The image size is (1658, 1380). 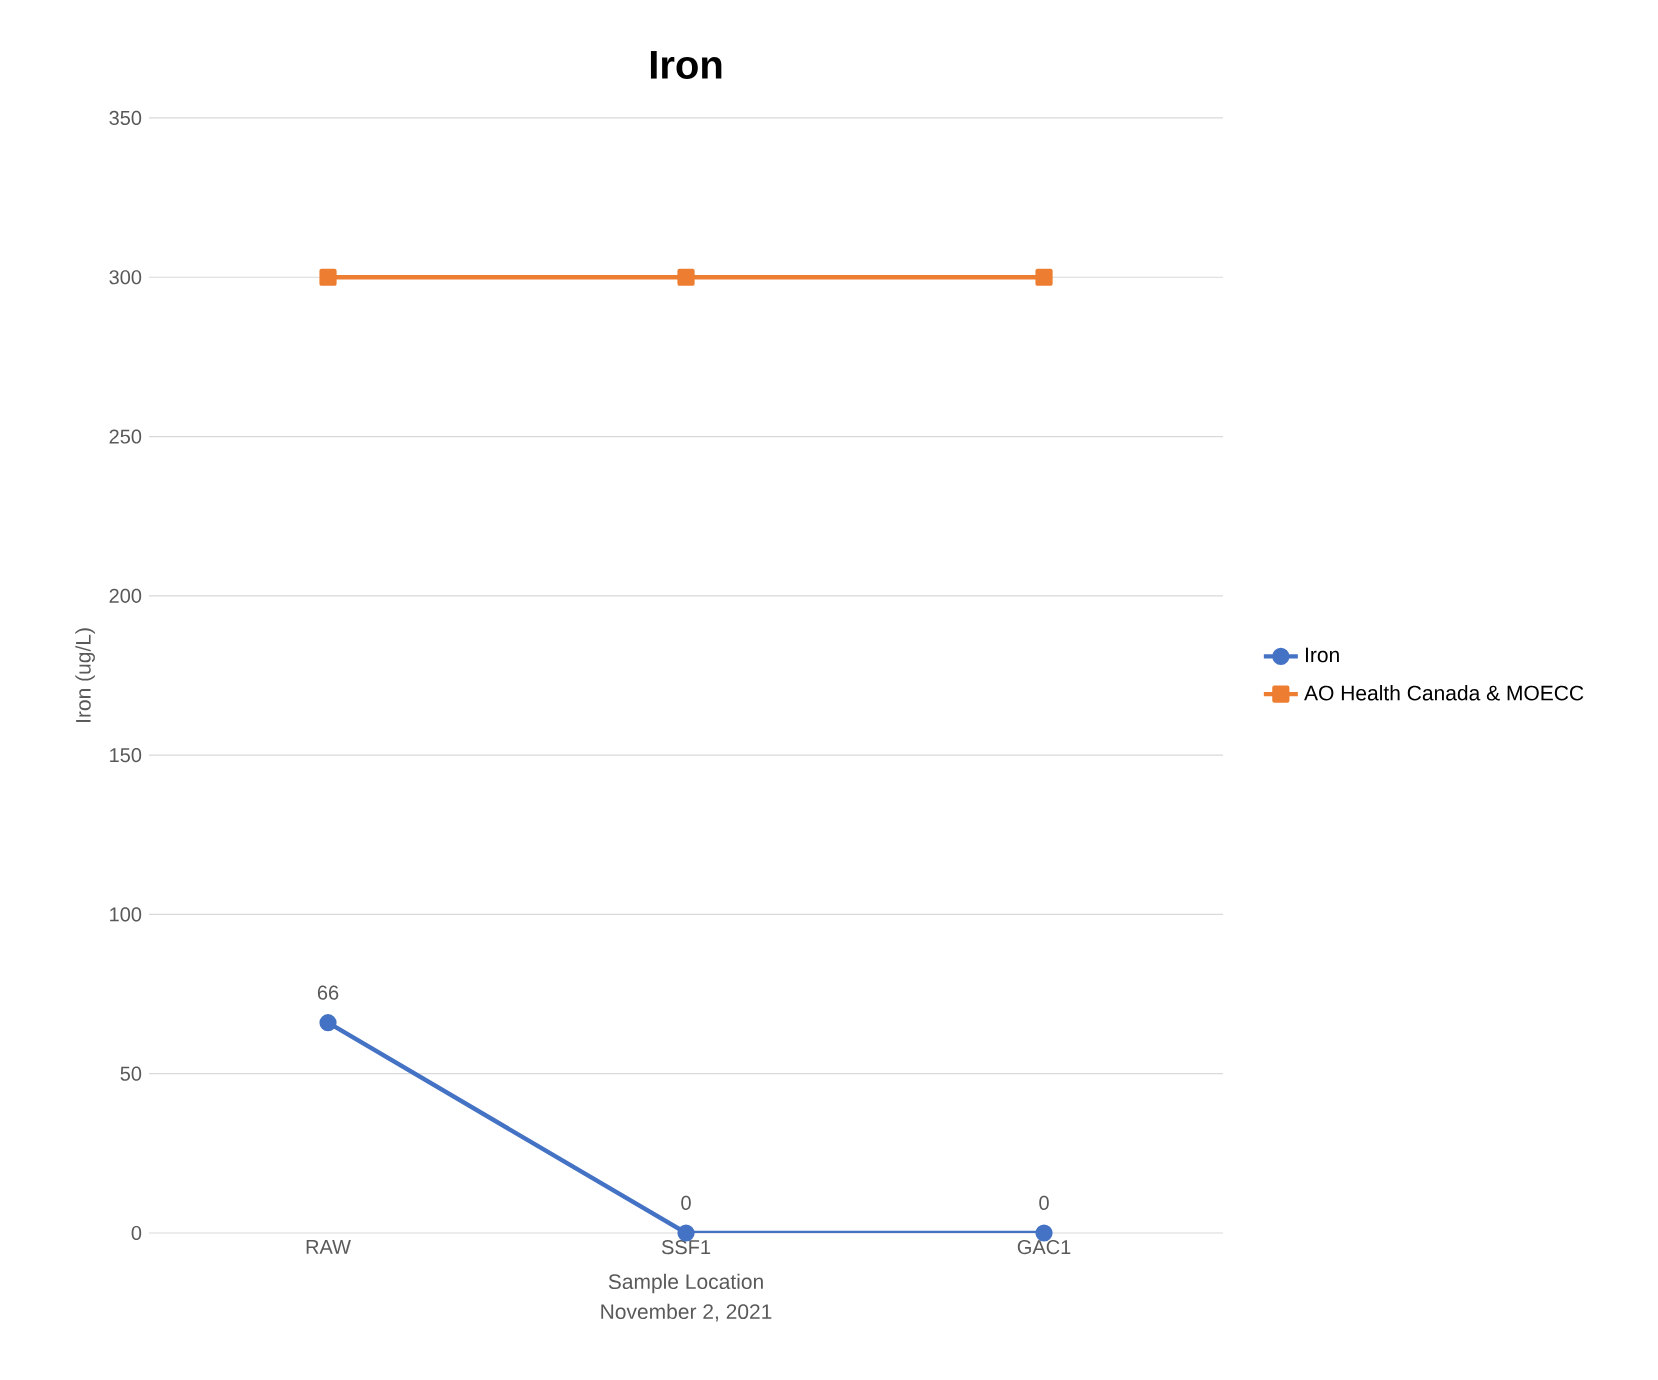 I want to click on legend-label: Iron, so click(x=1322, y=655).